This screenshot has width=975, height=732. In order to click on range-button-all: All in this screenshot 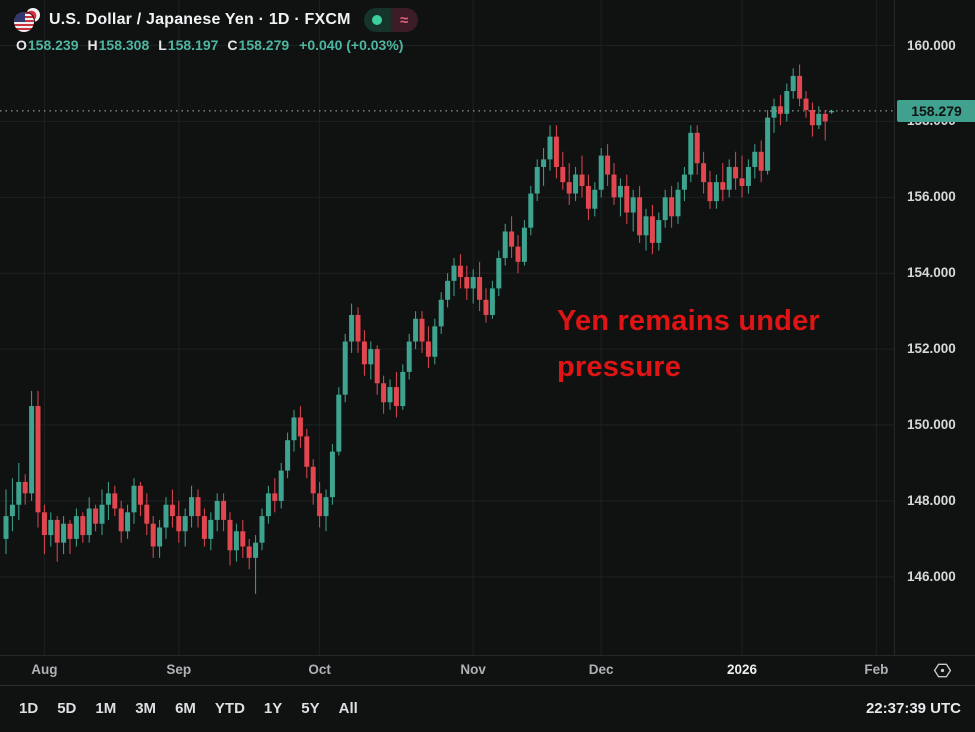, I will do `click(348, 708)`.